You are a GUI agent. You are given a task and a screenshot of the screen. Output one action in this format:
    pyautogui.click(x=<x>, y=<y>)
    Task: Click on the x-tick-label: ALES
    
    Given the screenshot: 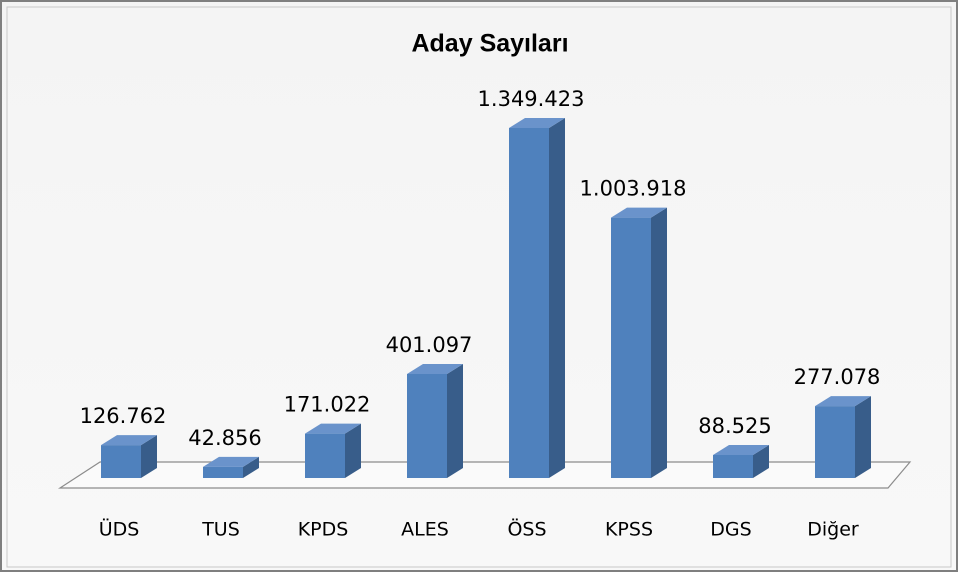 What is the action you would take?
    pyautogui.click(x=425, y=530)
    